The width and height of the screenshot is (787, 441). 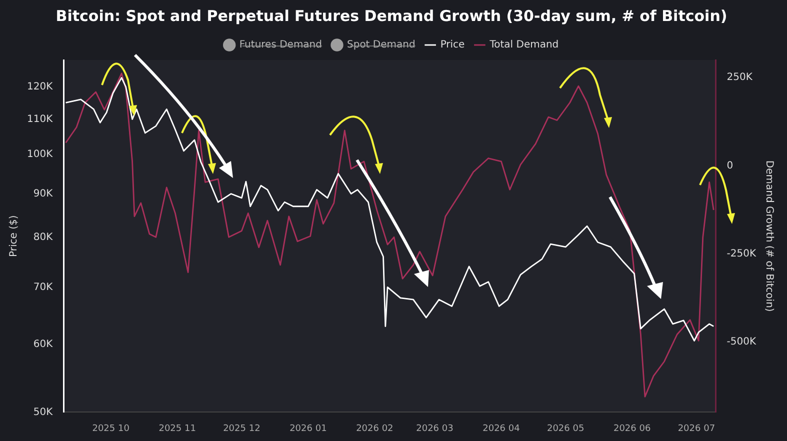 What do you see at coordinates (308, 429) in the screenshot?
I see `x-tick-label: 2026 01` at bounding box center [308, 429].